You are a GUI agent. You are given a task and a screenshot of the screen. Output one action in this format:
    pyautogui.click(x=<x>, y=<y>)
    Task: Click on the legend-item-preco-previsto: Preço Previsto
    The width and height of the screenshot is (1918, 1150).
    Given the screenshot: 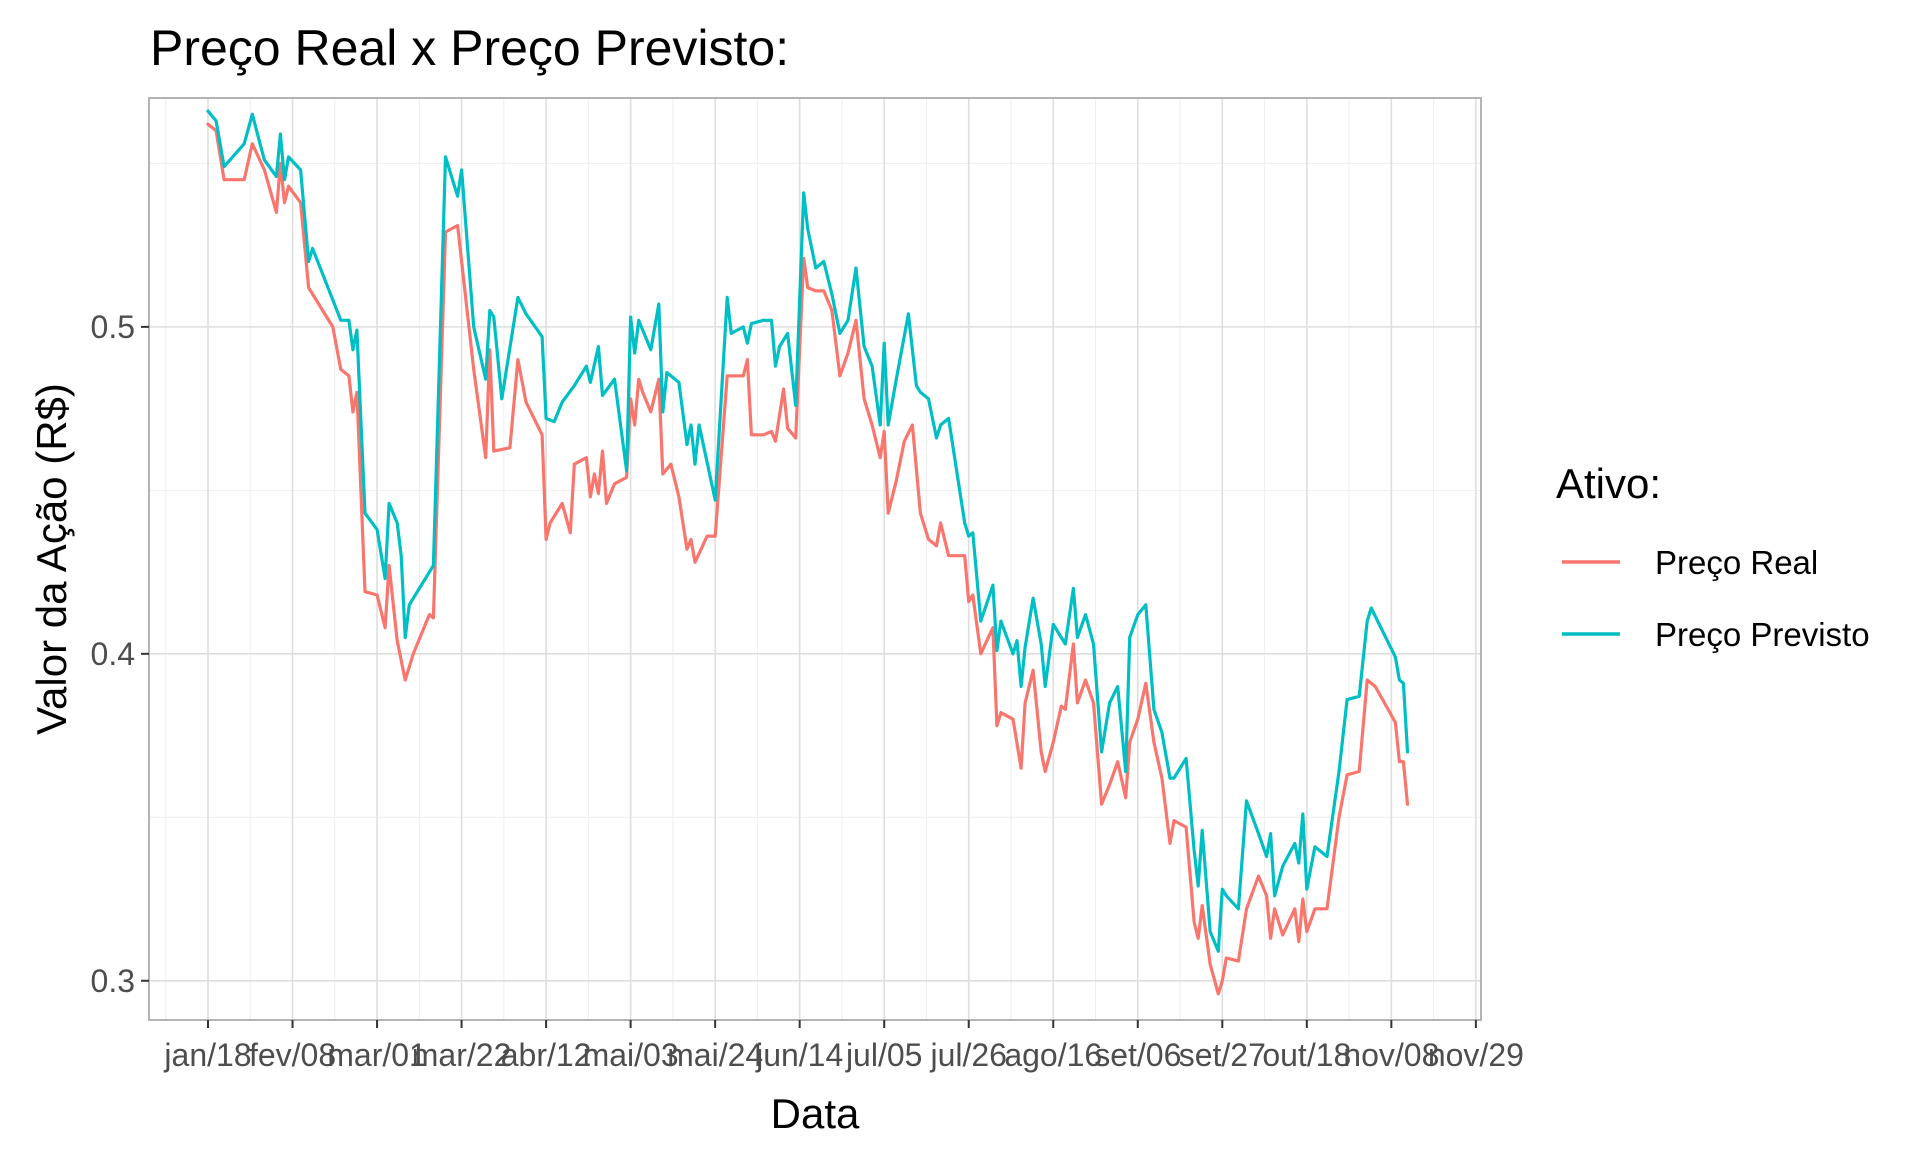 What is the action you would take?
    pyautogui.click(x=1716, y=634)
    